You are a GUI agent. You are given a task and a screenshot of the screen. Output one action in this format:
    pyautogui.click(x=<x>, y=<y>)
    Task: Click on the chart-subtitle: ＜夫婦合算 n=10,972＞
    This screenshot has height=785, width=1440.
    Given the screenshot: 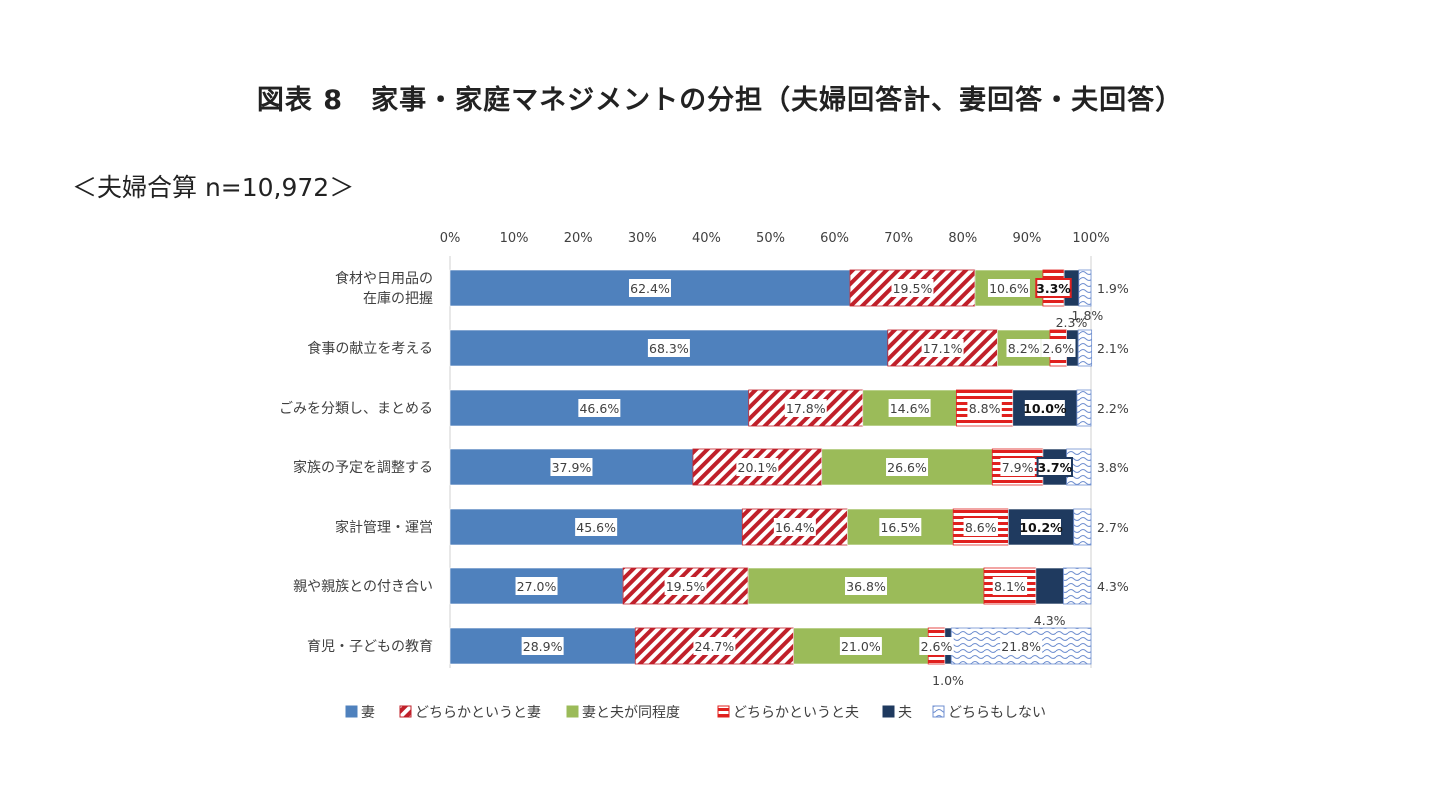 What is the action you would take?
    pyautogui.click(x=213, y=187)
    